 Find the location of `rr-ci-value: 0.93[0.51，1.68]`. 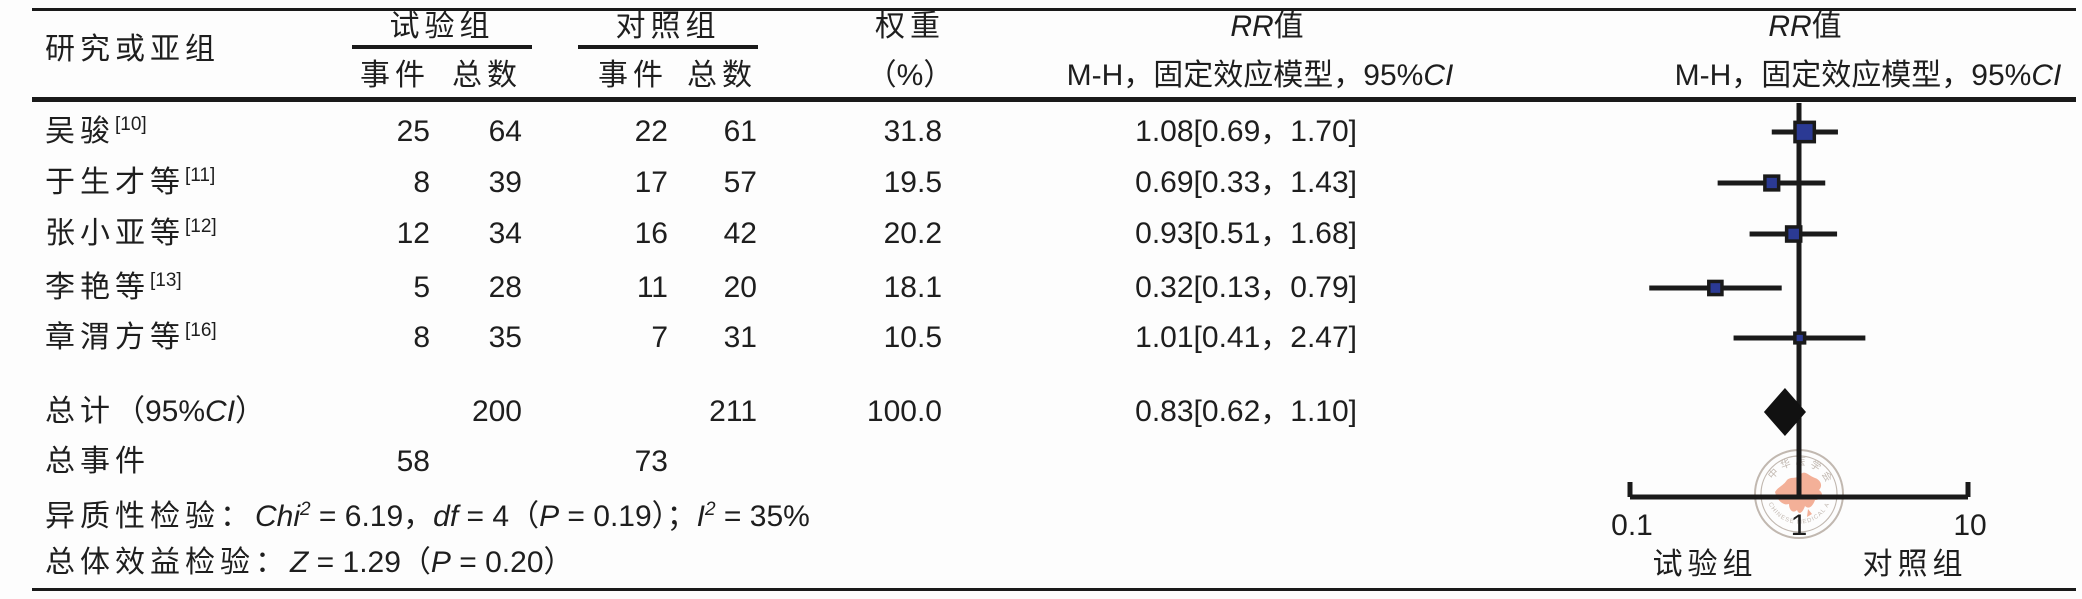

rr-ci-value: 0.93[0.51，1.68] is located at coordinates (1246, 233).